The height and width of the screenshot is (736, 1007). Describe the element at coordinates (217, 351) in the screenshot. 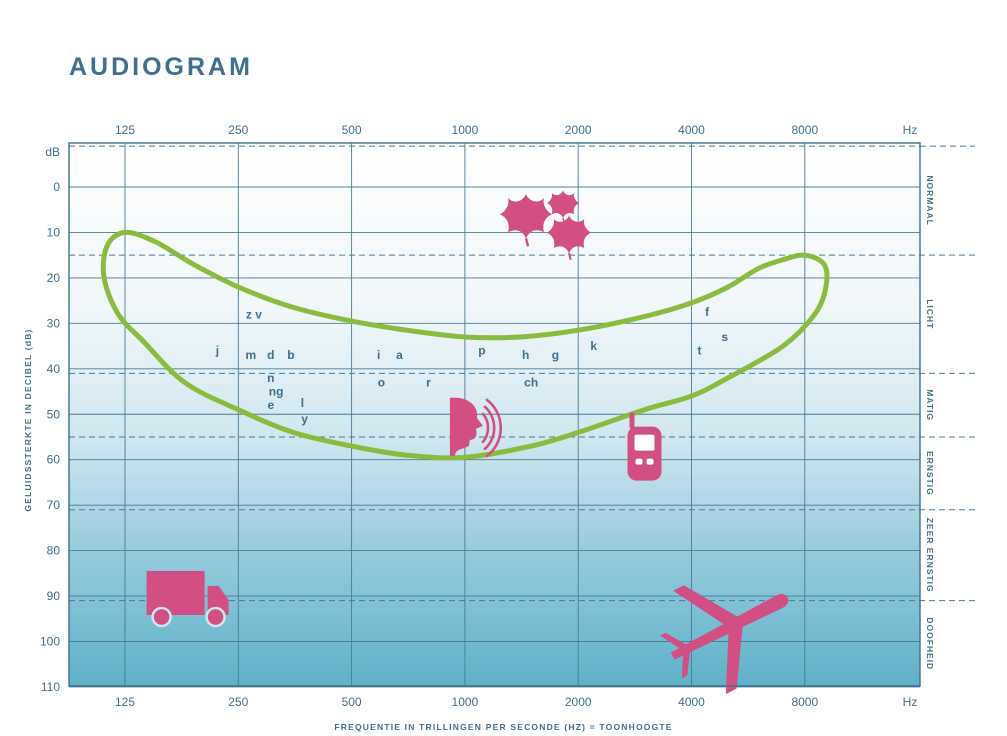

I see `speech-sound-label: j` at that location.